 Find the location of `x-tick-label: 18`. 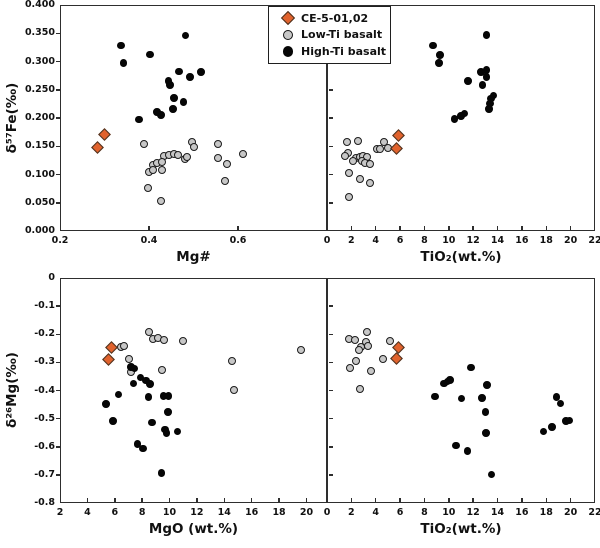

x-tick-label: 18 is located at coordinates (546, 240).